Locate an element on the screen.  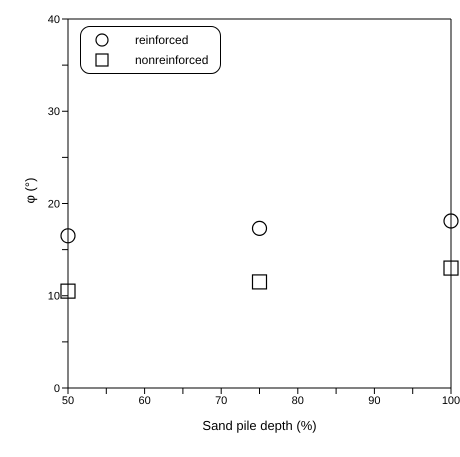
y-tick-label: 0 is located at coordinates (57, 388).